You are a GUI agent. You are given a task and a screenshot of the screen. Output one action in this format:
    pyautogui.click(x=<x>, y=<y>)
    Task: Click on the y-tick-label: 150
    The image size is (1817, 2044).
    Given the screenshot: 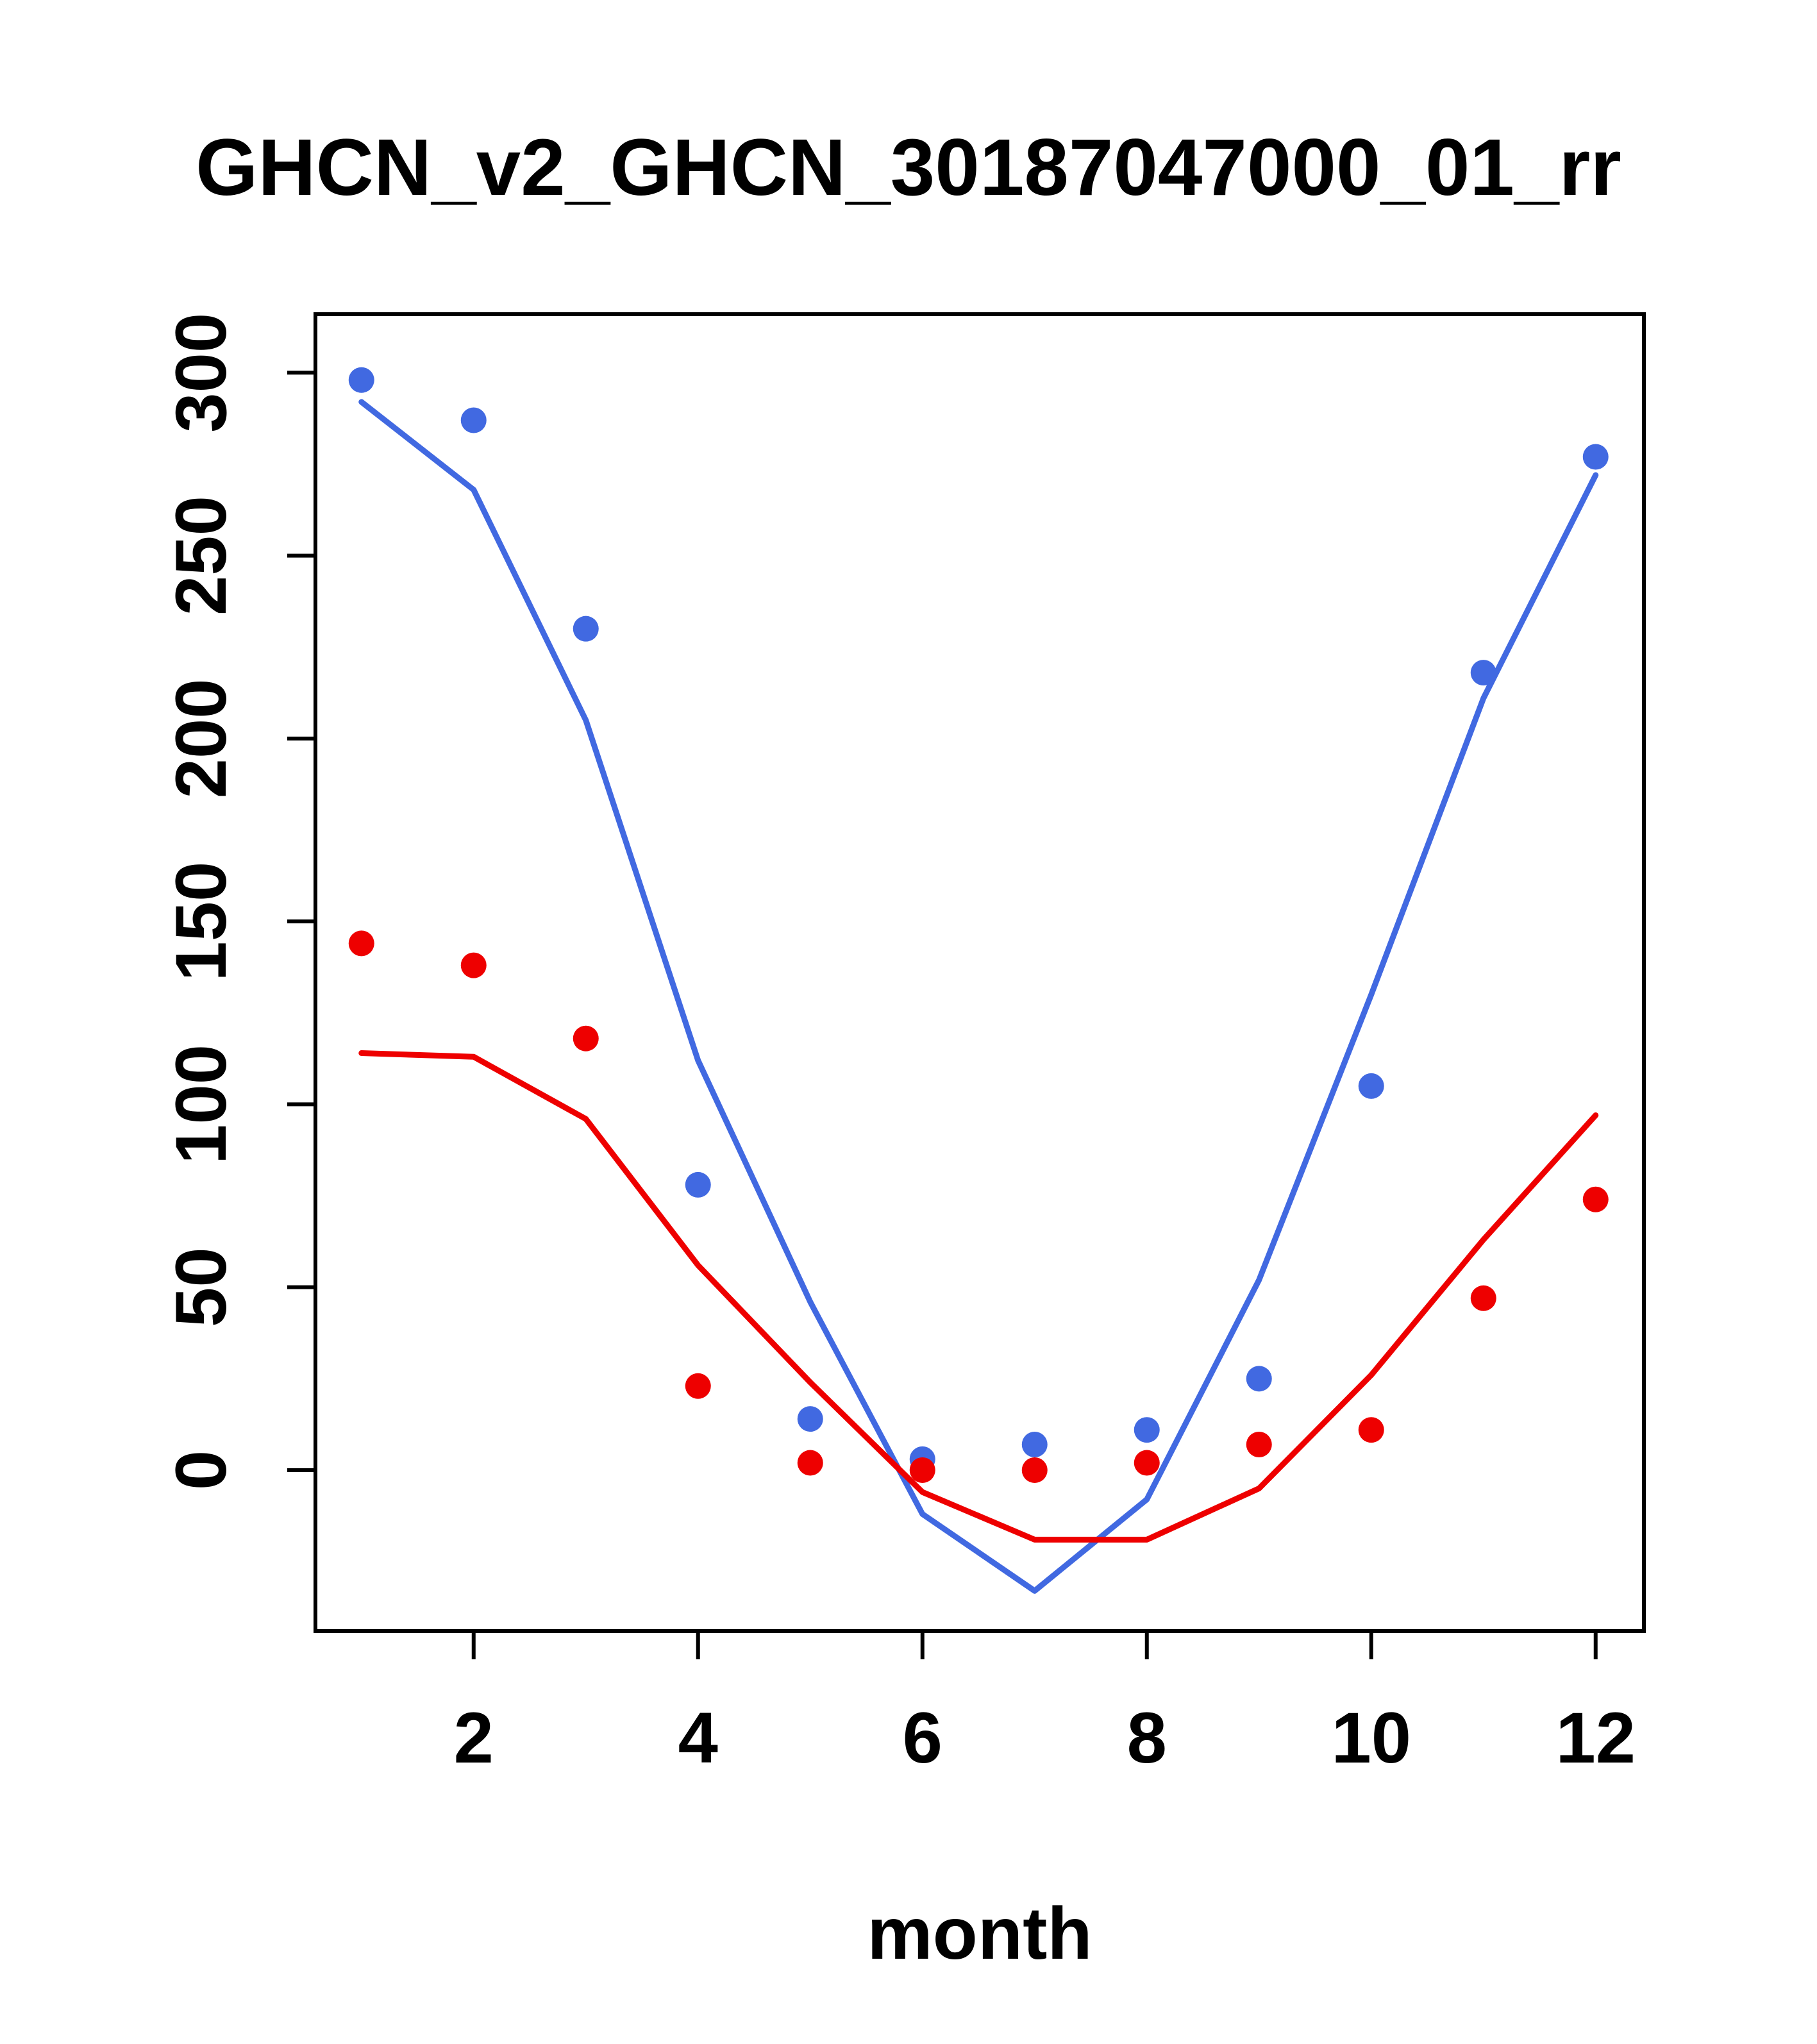 What is the action you would take?
    pyautogui.click(x=201, y=922)
    